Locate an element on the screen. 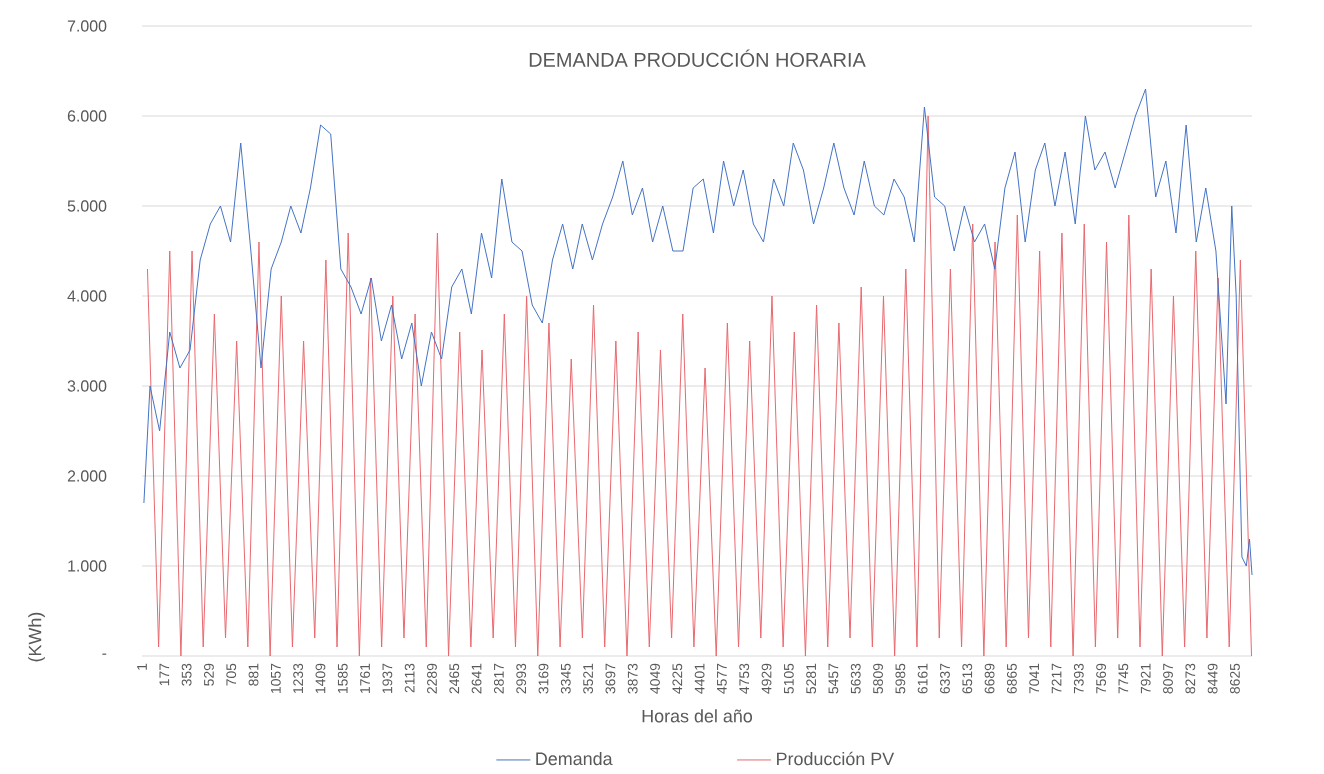  text: DEMANDA PRODUCCIÓN HORARIA is located at coordinates (697, 58).